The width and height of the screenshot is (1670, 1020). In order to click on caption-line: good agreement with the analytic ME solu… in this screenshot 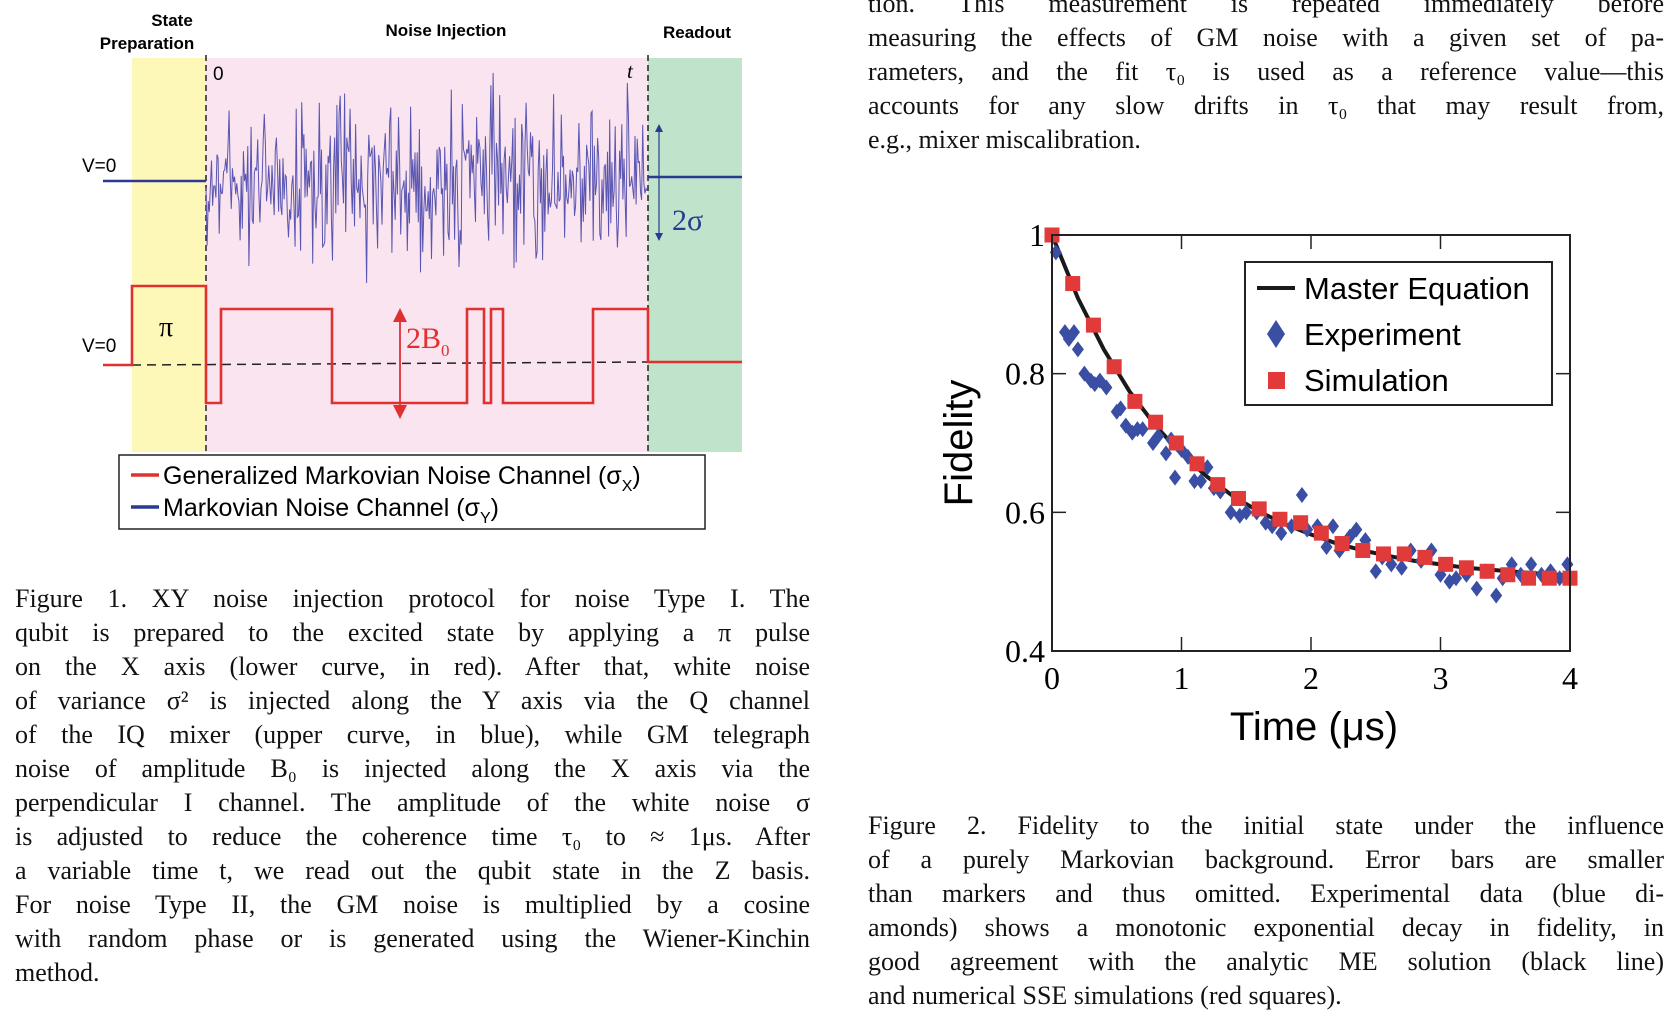, I will do `click(1266, 961)`.